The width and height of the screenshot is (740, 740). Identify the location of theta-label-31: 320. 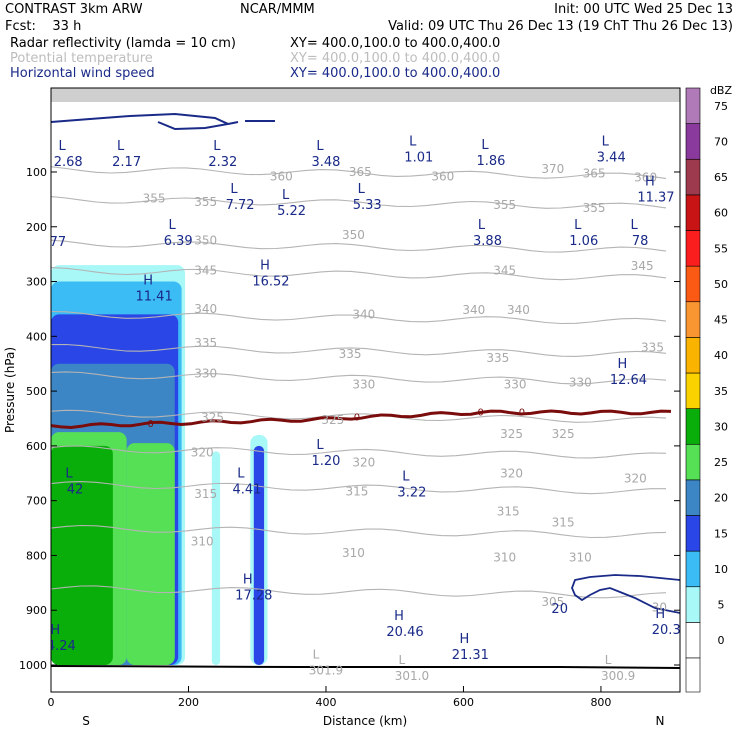
(202, 452).